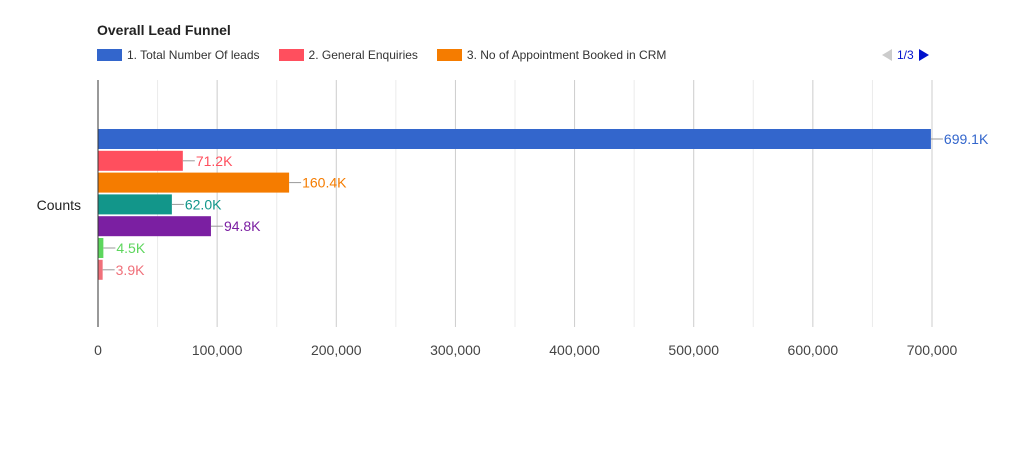  What do you see at coordinates (98, 350) in the screenshot?
I see `x-tick-label: 0` at bounding box center [98, 350].